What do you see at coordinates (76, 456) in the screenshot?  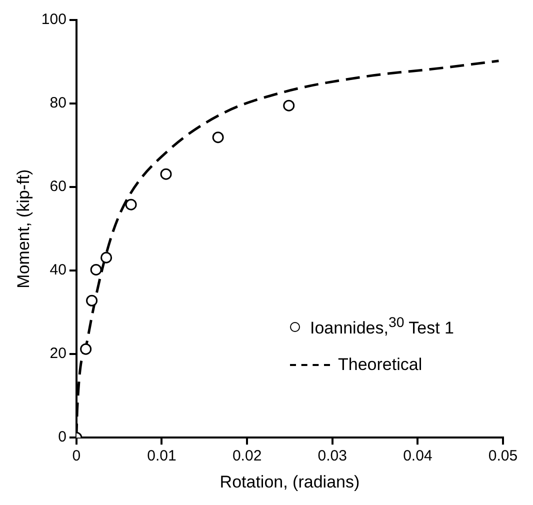 I see `x-tick-label: 0` at bounding box center [76, 456].